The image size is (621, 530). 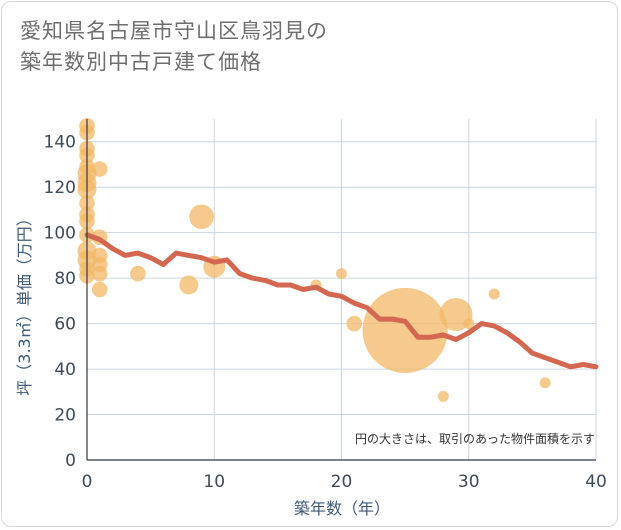 I want to click on x-tick-label: 0, so click(x=87, y=482).